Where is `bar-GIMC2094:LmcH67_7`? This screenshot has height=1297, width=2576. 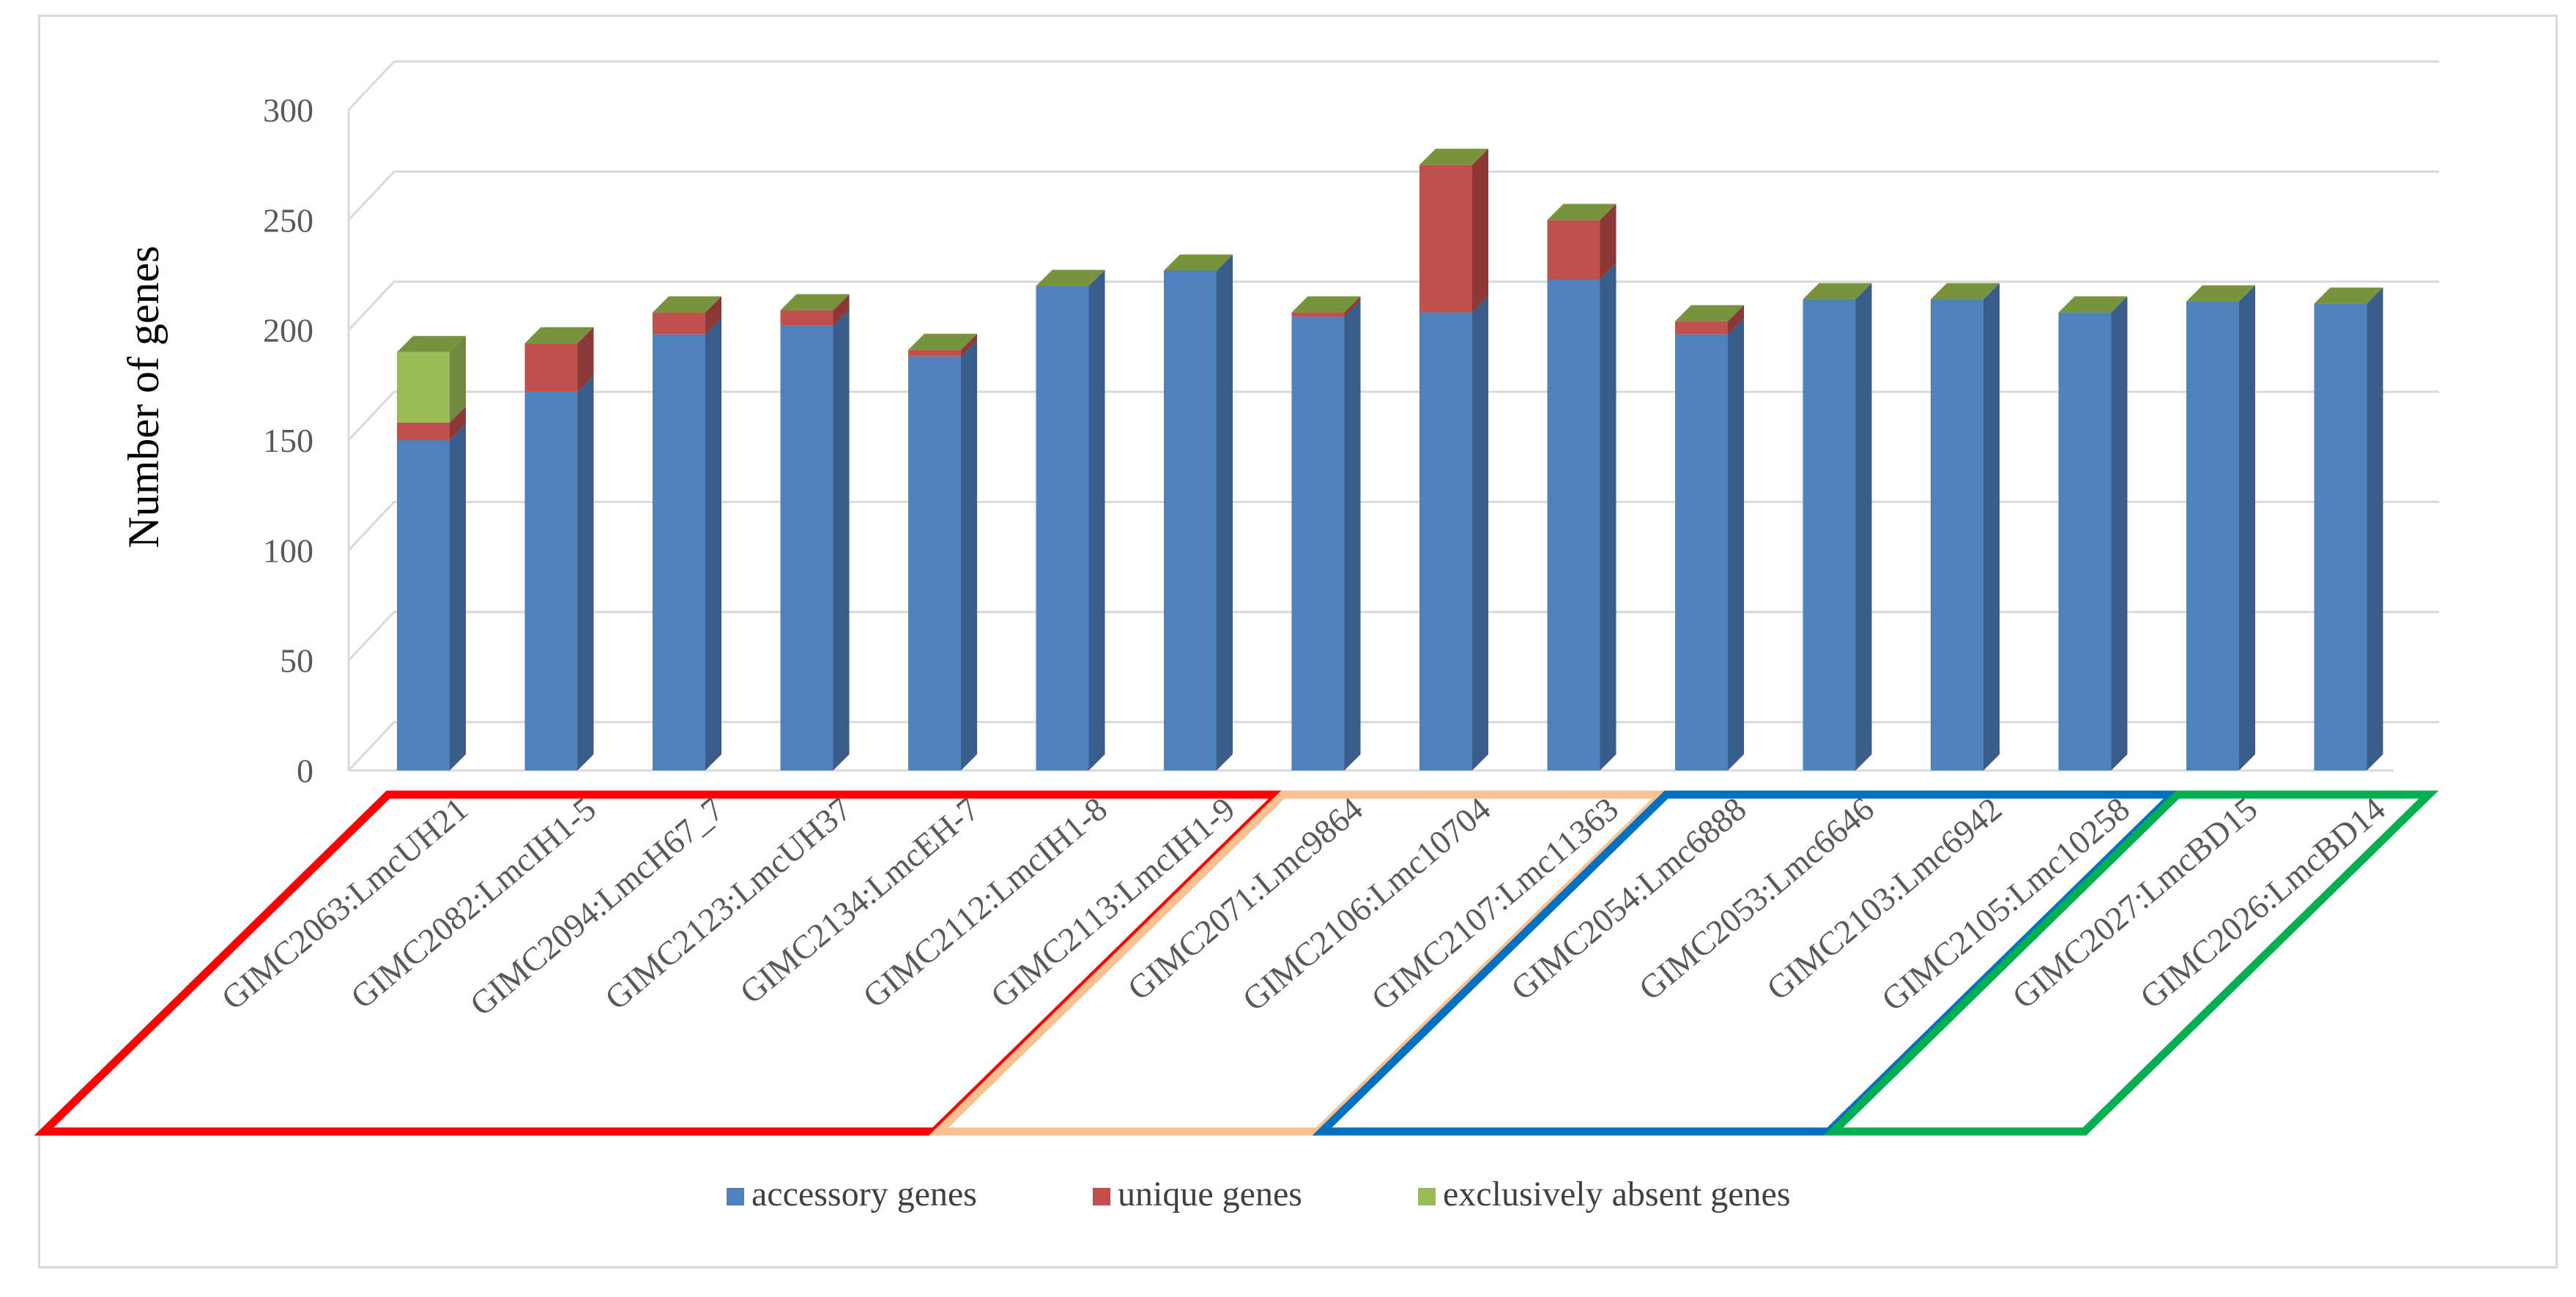 bar-GIMC2094:LmcH67_7 is located at coordinates (687, 533).